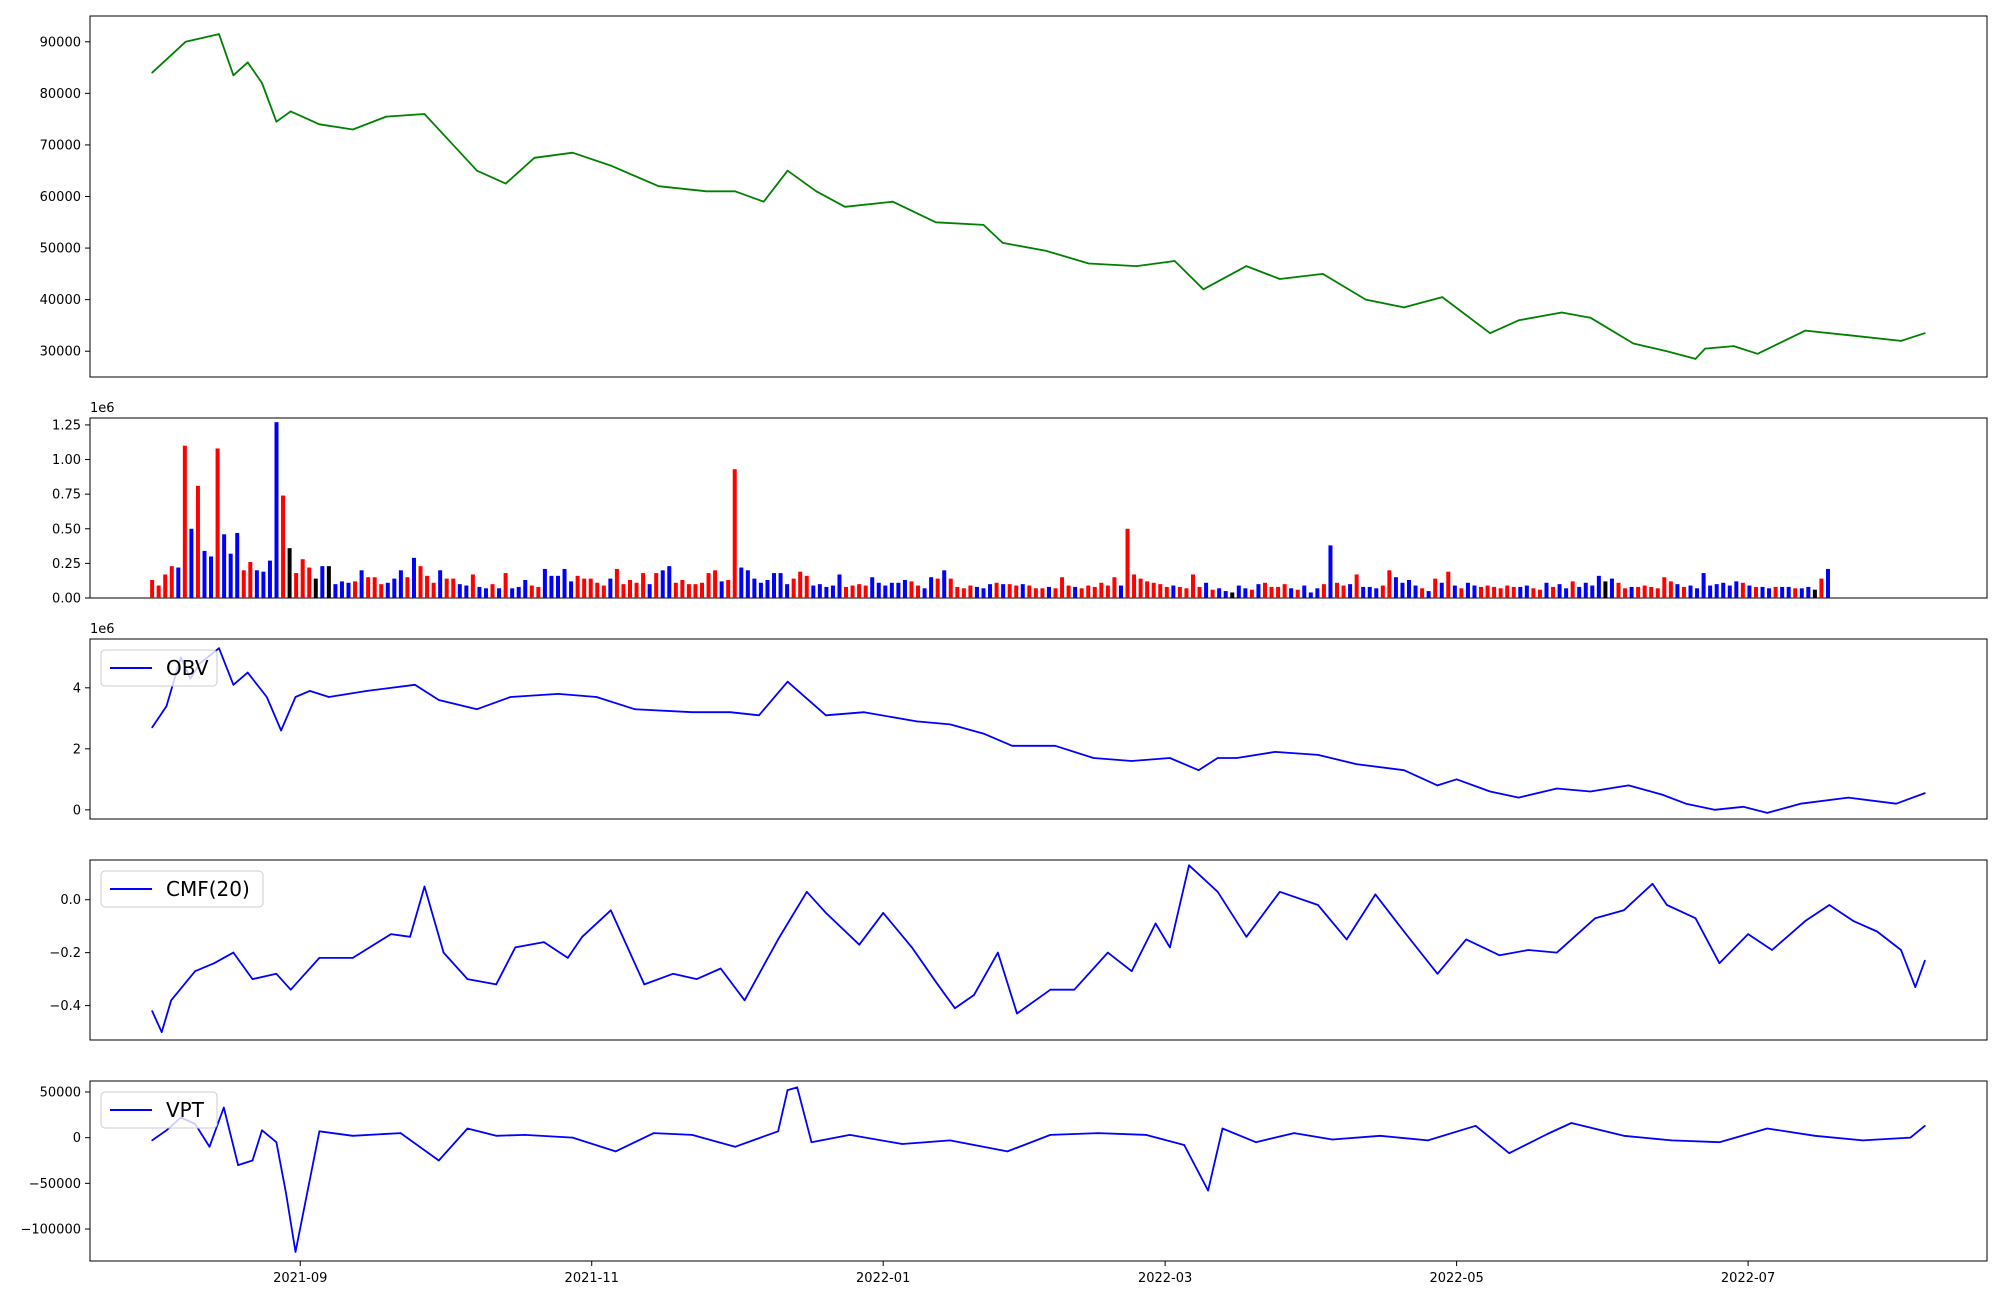 This screenshot has width=2000, height=1300. I want to click on vpt-y-tick-label: 50000, so click(60, 1092).